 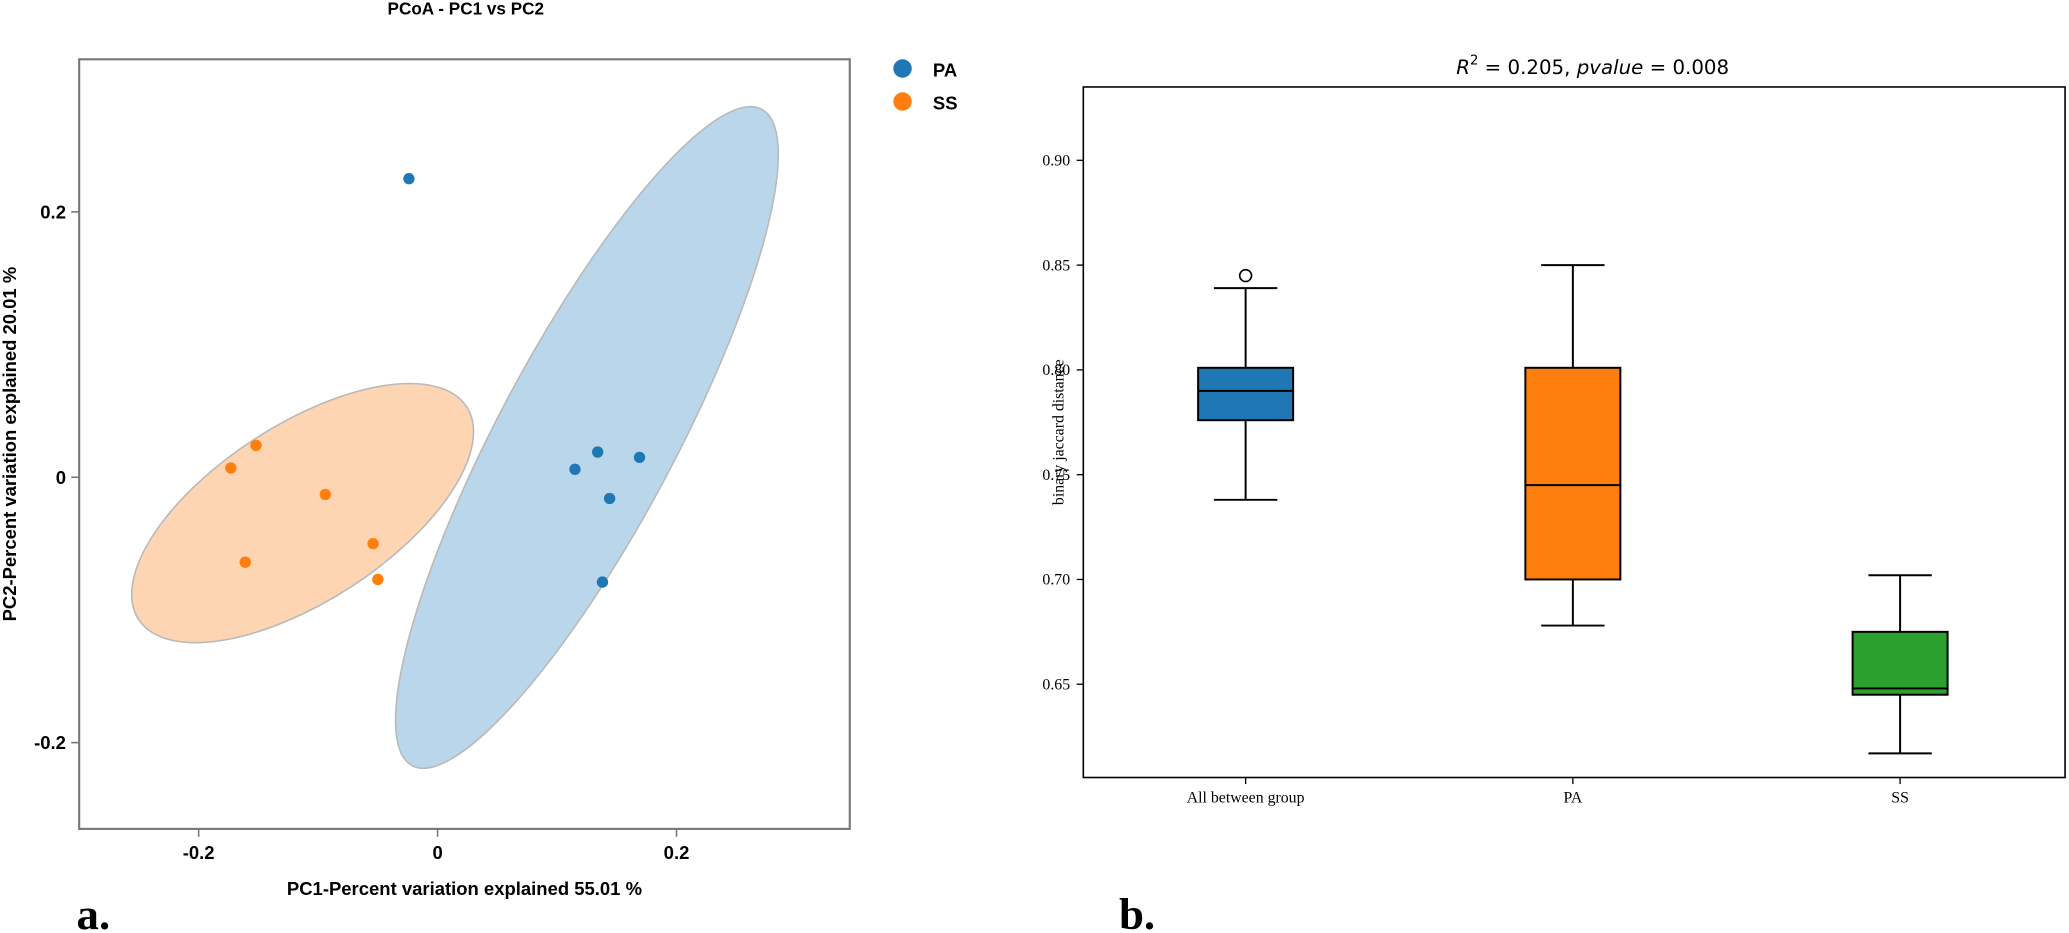 I want to click on title-end: = 0.008, so click(x=1686, y=67).